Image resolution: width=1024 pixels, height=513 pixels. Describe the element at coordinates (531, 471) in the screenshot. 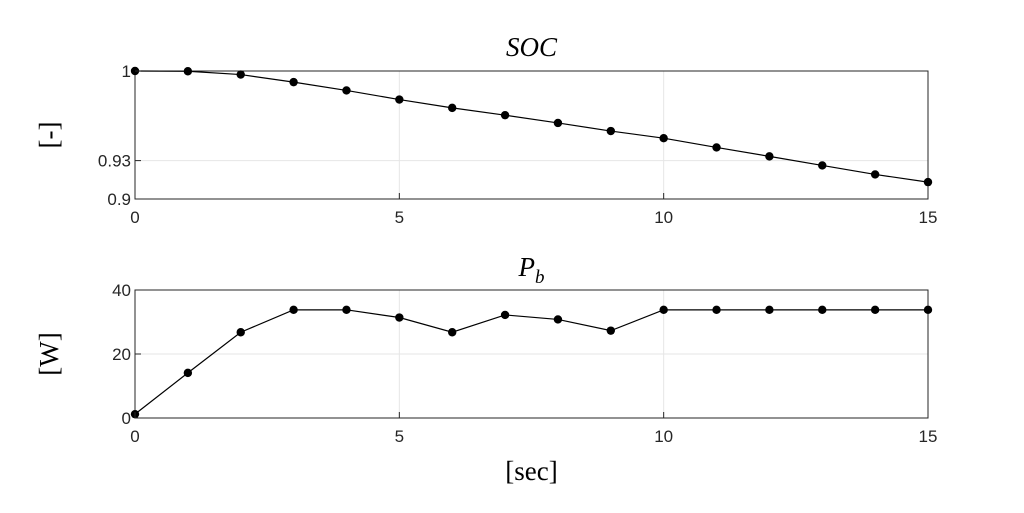

I see `pb-xlabel: [sec]` at that location.